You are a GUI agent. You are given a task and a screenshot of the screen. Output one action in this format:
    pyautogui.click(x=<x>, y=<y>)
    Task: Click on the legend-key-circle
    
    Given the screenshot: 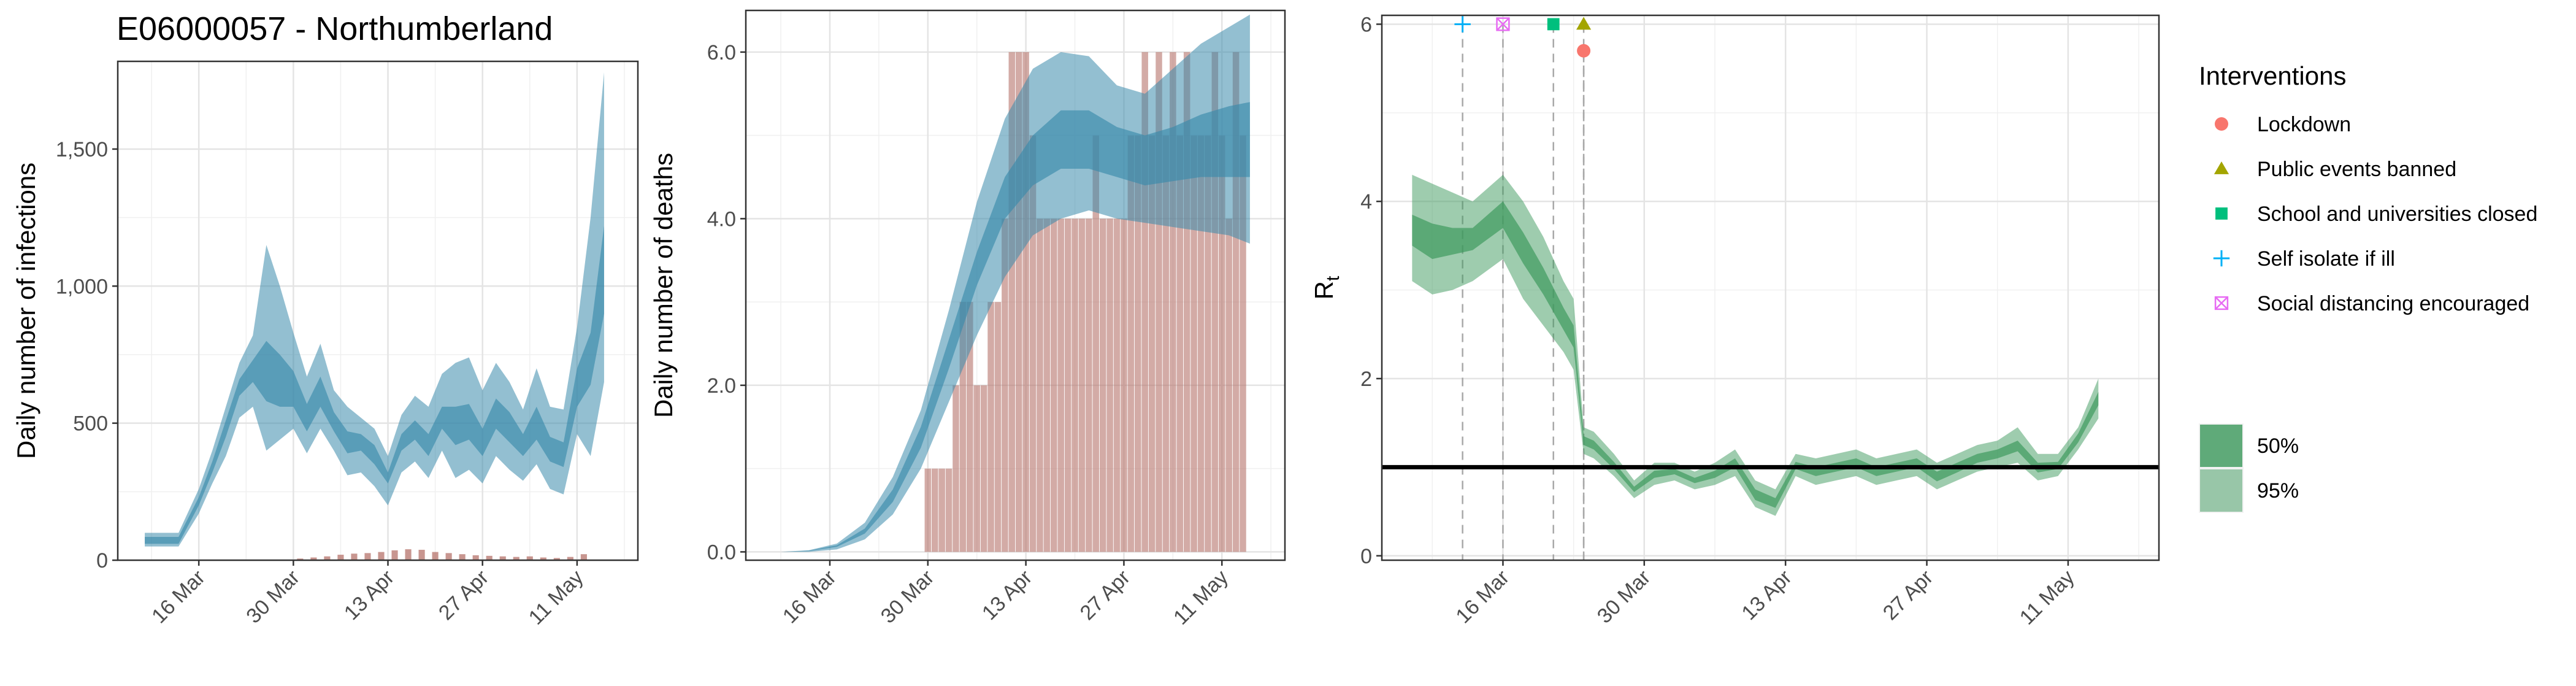 What is the action you would take?
    pyautogui.click(x=2221, y=124)
    